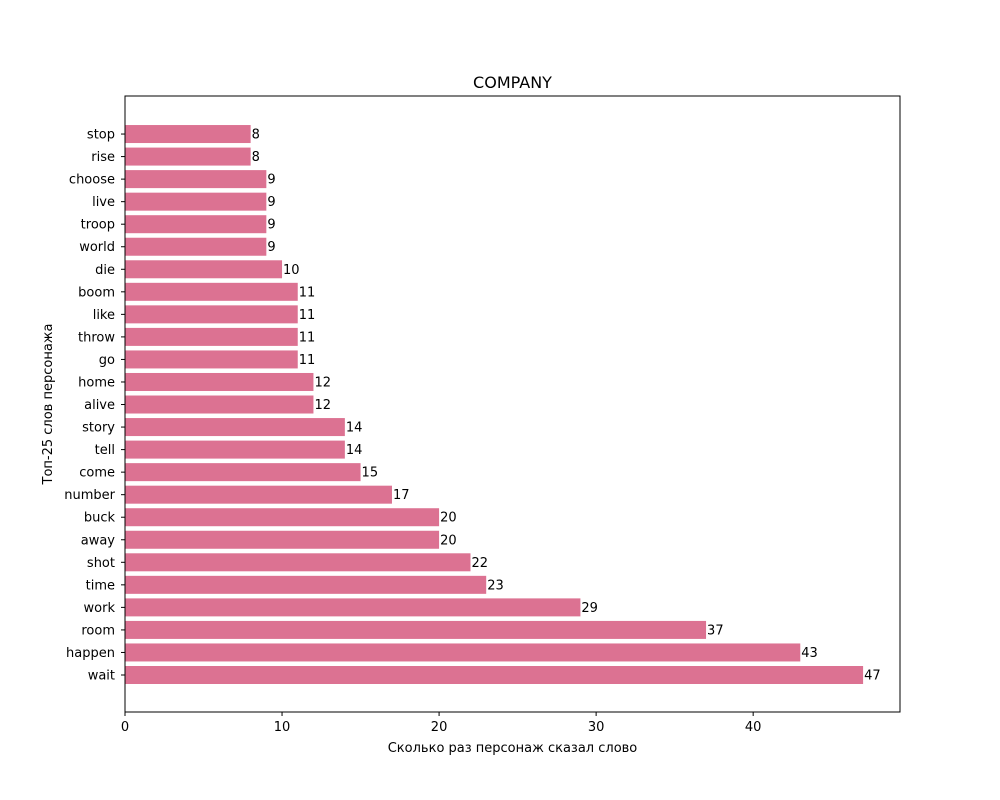 The width and height of the screenshot is (1000, 800). Describe the element at coordinates (753, 727) in the screenshot. I see `x-tick-label-40: 40` at that location.